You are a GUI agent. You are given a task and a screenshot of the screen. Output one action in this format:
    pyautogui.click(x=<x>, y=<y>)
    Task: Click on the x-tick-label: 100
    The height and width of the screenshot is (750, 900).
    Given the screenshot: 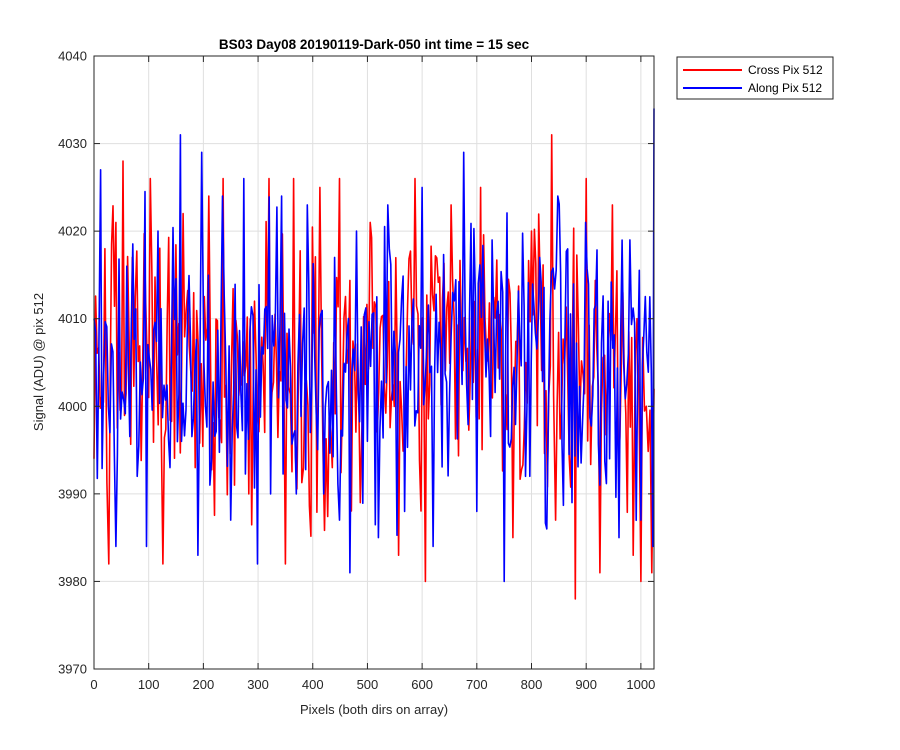 What is the action you would take?
    pyautogui.click(x=149, y=684)
    